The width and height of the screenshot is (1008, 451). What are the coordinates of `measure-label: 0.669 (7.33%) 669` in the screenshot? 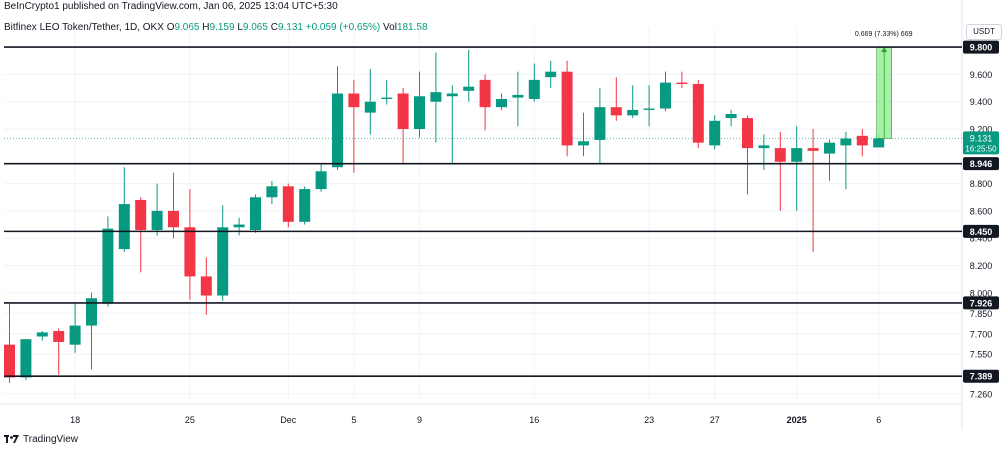 It's located at (884, 34).